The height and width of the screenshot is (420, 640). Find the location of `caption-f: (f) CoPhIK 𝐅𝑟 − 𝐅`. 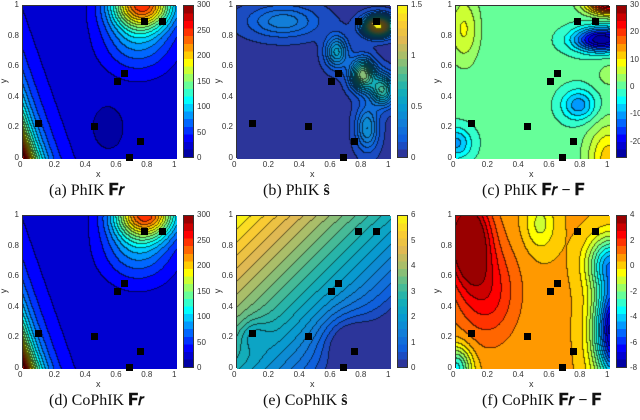

caption-f: (f) CoPhIK 𝐅𝑟 − 𝐅 is located at coordinates (542, 401).